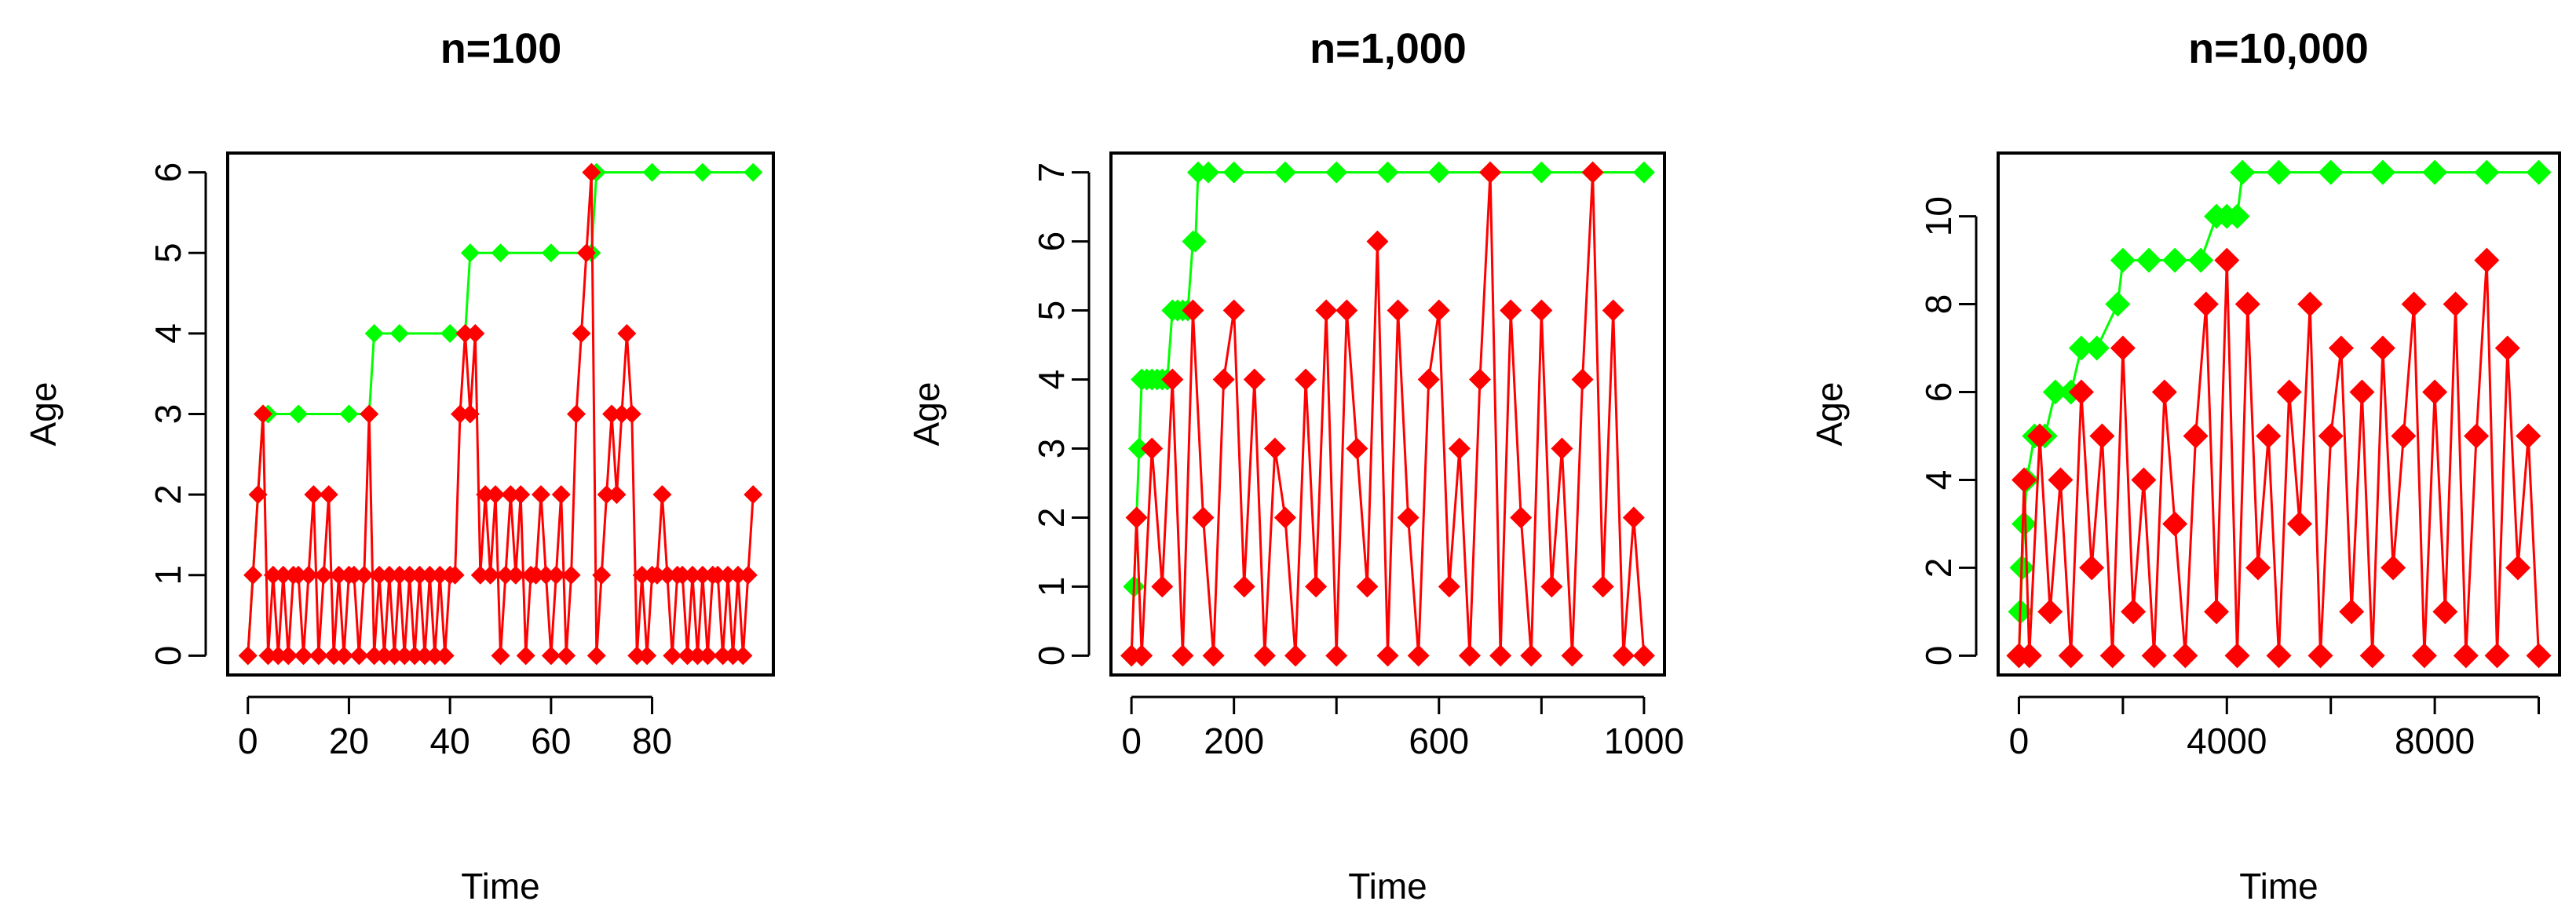 The width and height of the screenshot is (2576, 923). What do you see at coordinates (1051, 172) in the screenshot?
I see `y-tick-label: 7` at bounding box center [1051, 172].